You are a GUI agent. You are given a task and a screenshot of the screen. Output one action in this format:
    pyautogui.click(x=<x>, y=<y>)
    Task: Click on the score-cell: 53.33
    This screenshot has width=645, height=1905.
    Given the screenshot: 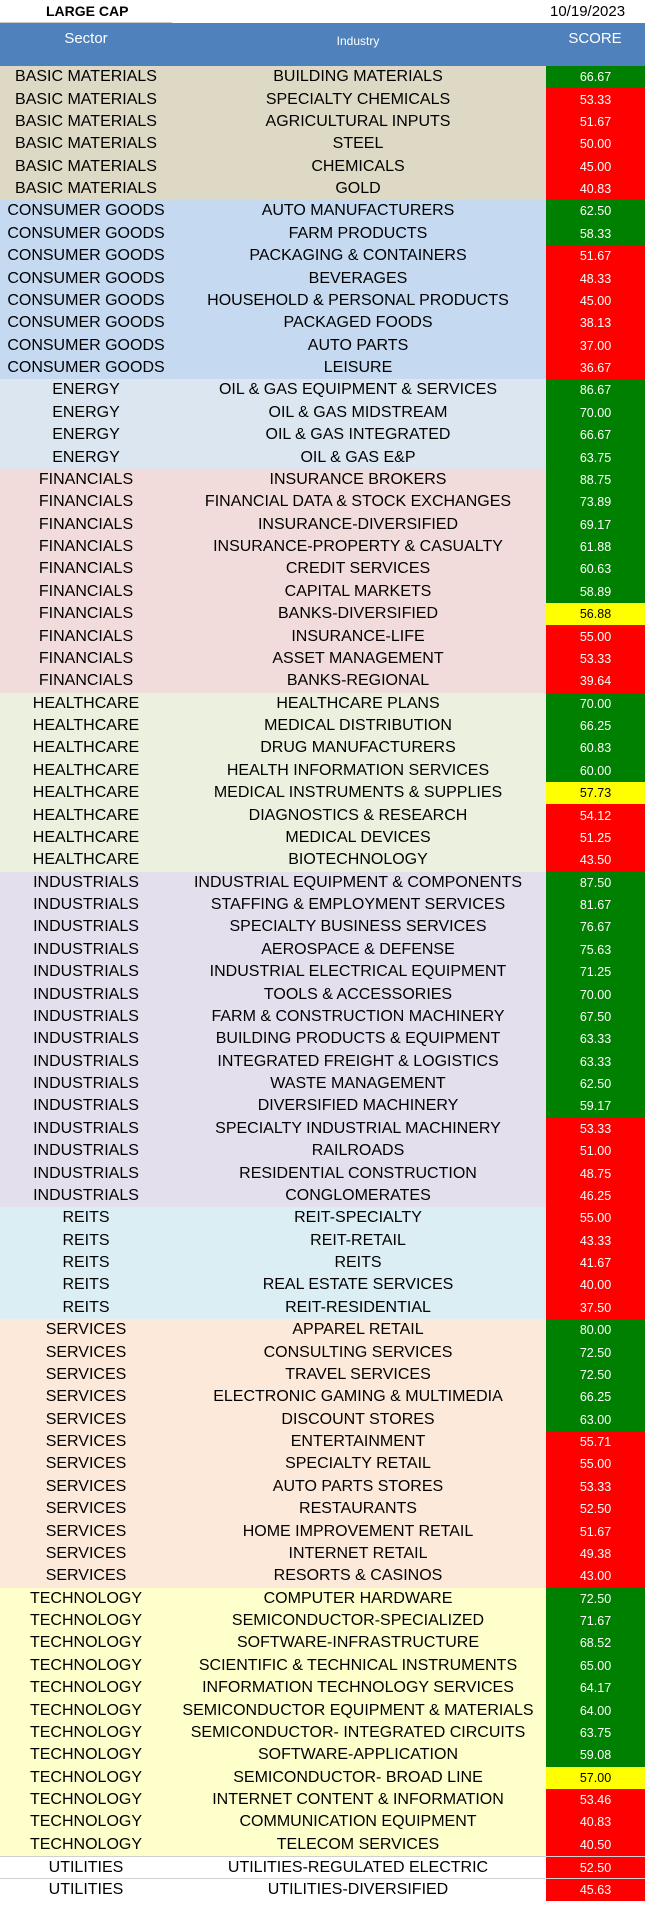 What is the action you would take?
    pyautogui.click(x=595, y=99)
    